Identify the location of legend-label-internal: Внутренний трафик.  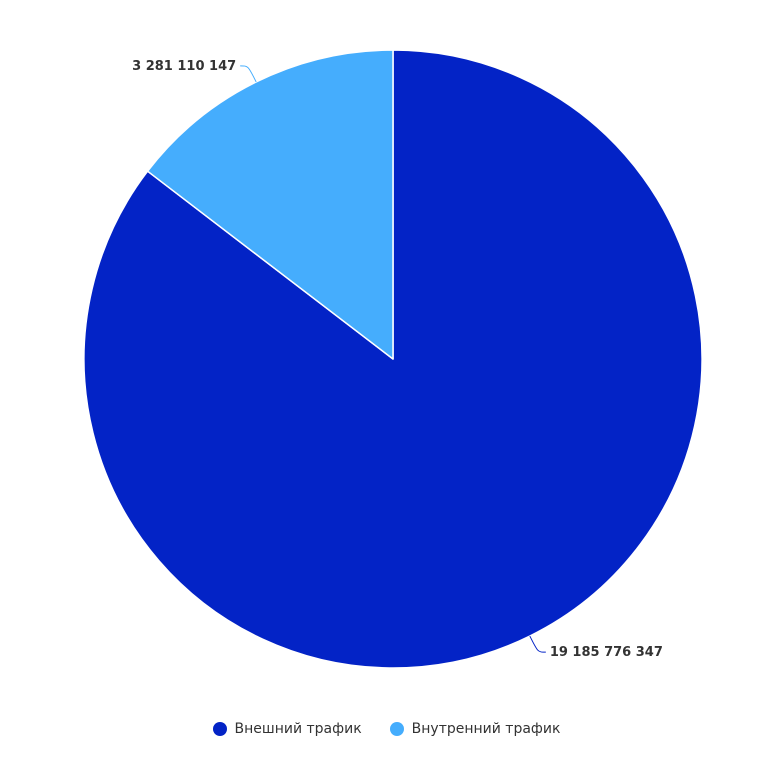
(486, 729).